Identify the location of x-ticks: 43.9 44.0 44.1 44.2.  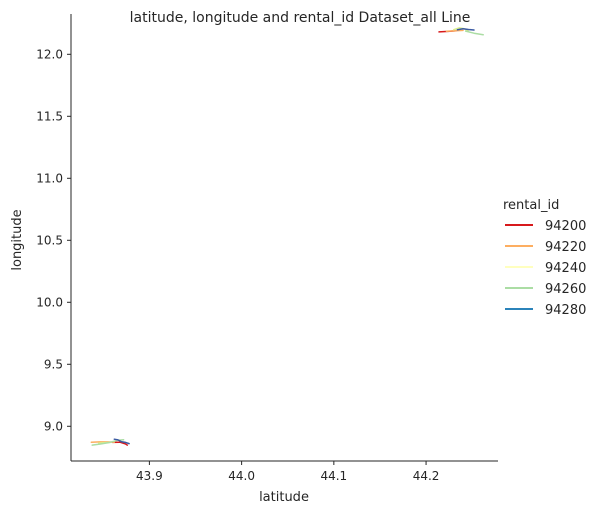
(287, 472).